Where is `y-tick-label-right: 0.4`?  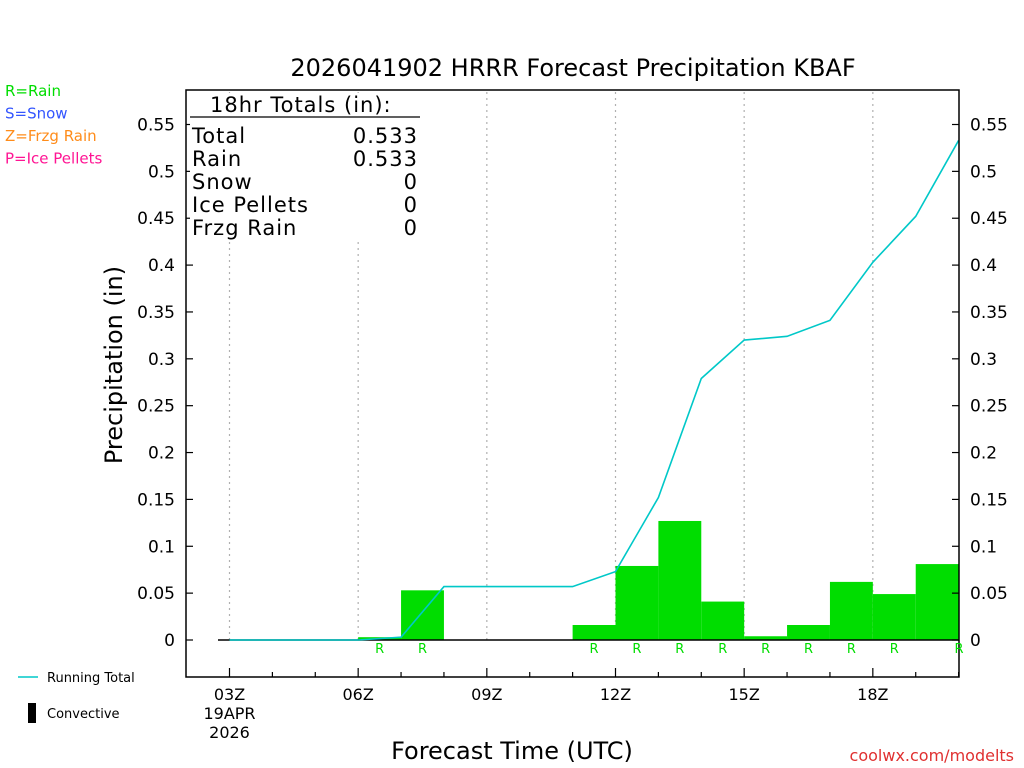 y-tick-label-right: 0.4 is located at coordinates (983, 266).